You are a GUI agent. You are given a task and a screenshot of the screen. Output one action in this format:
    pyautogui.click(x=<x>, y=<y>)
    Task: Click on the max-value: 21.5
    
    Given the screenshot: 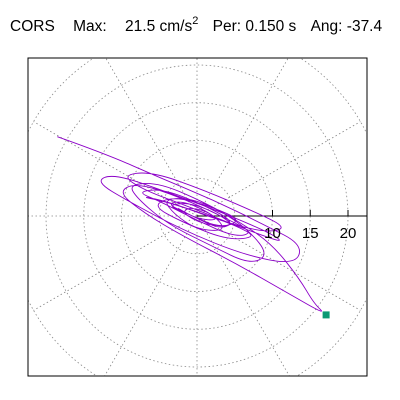 What is the action you would take?
    pyautogui.click(x=140, y=26)
    